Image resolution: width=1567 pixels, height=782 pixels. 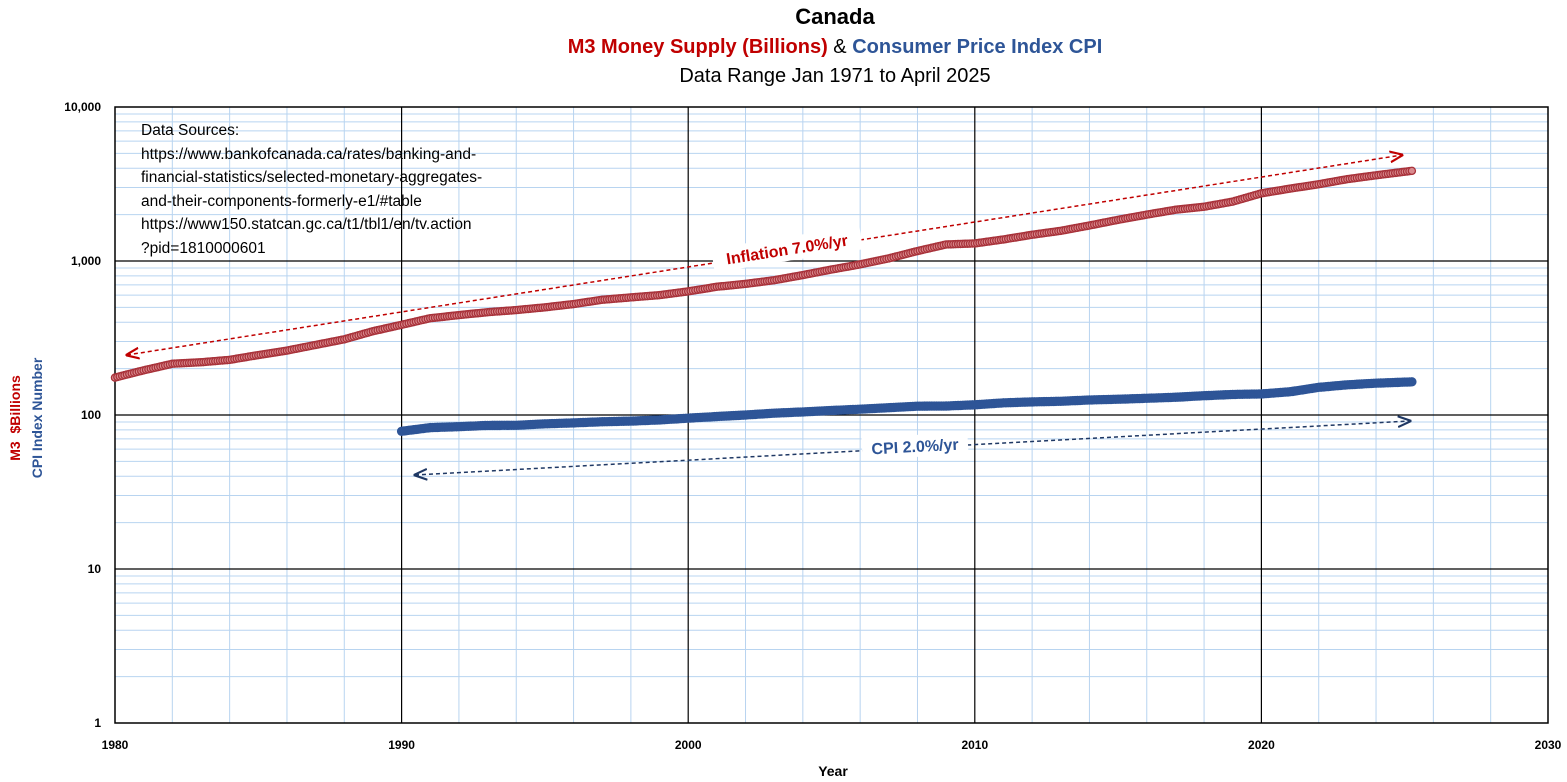 I want to click on sources-heading: Data Sources:, so click(x=190, y=130).